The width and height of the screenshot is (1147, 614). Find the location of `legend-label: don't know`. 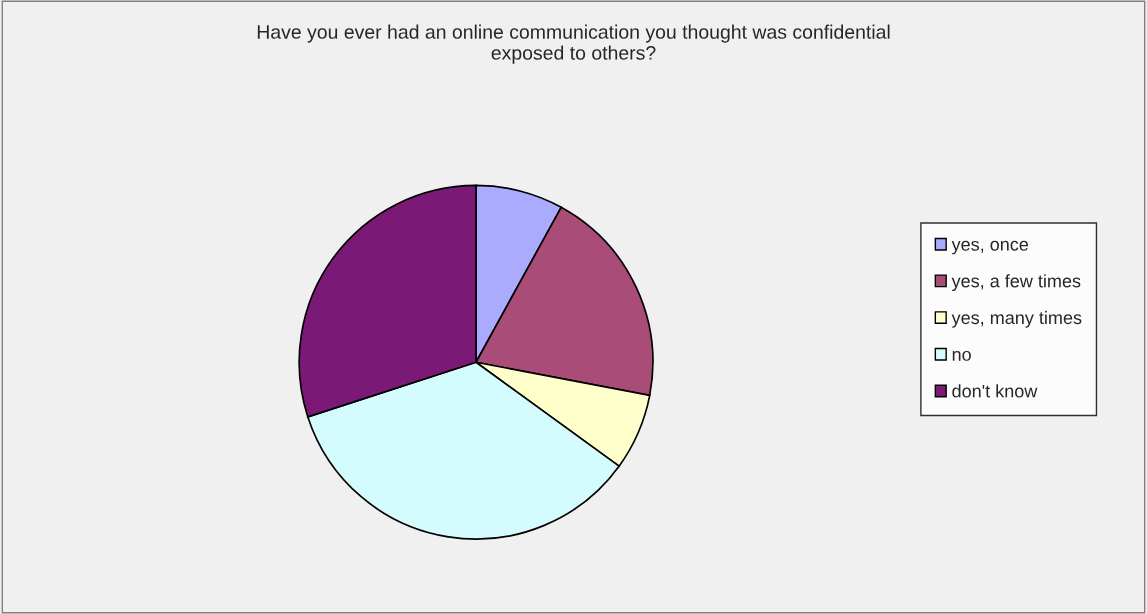

legend-label: don't know is located at coordinates (995, 391).